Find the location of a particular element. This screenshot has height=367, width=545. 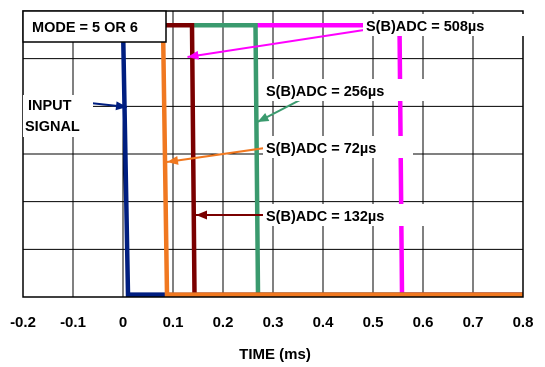

x-tick-label: 0.3 is located at coordinates (273, 322).